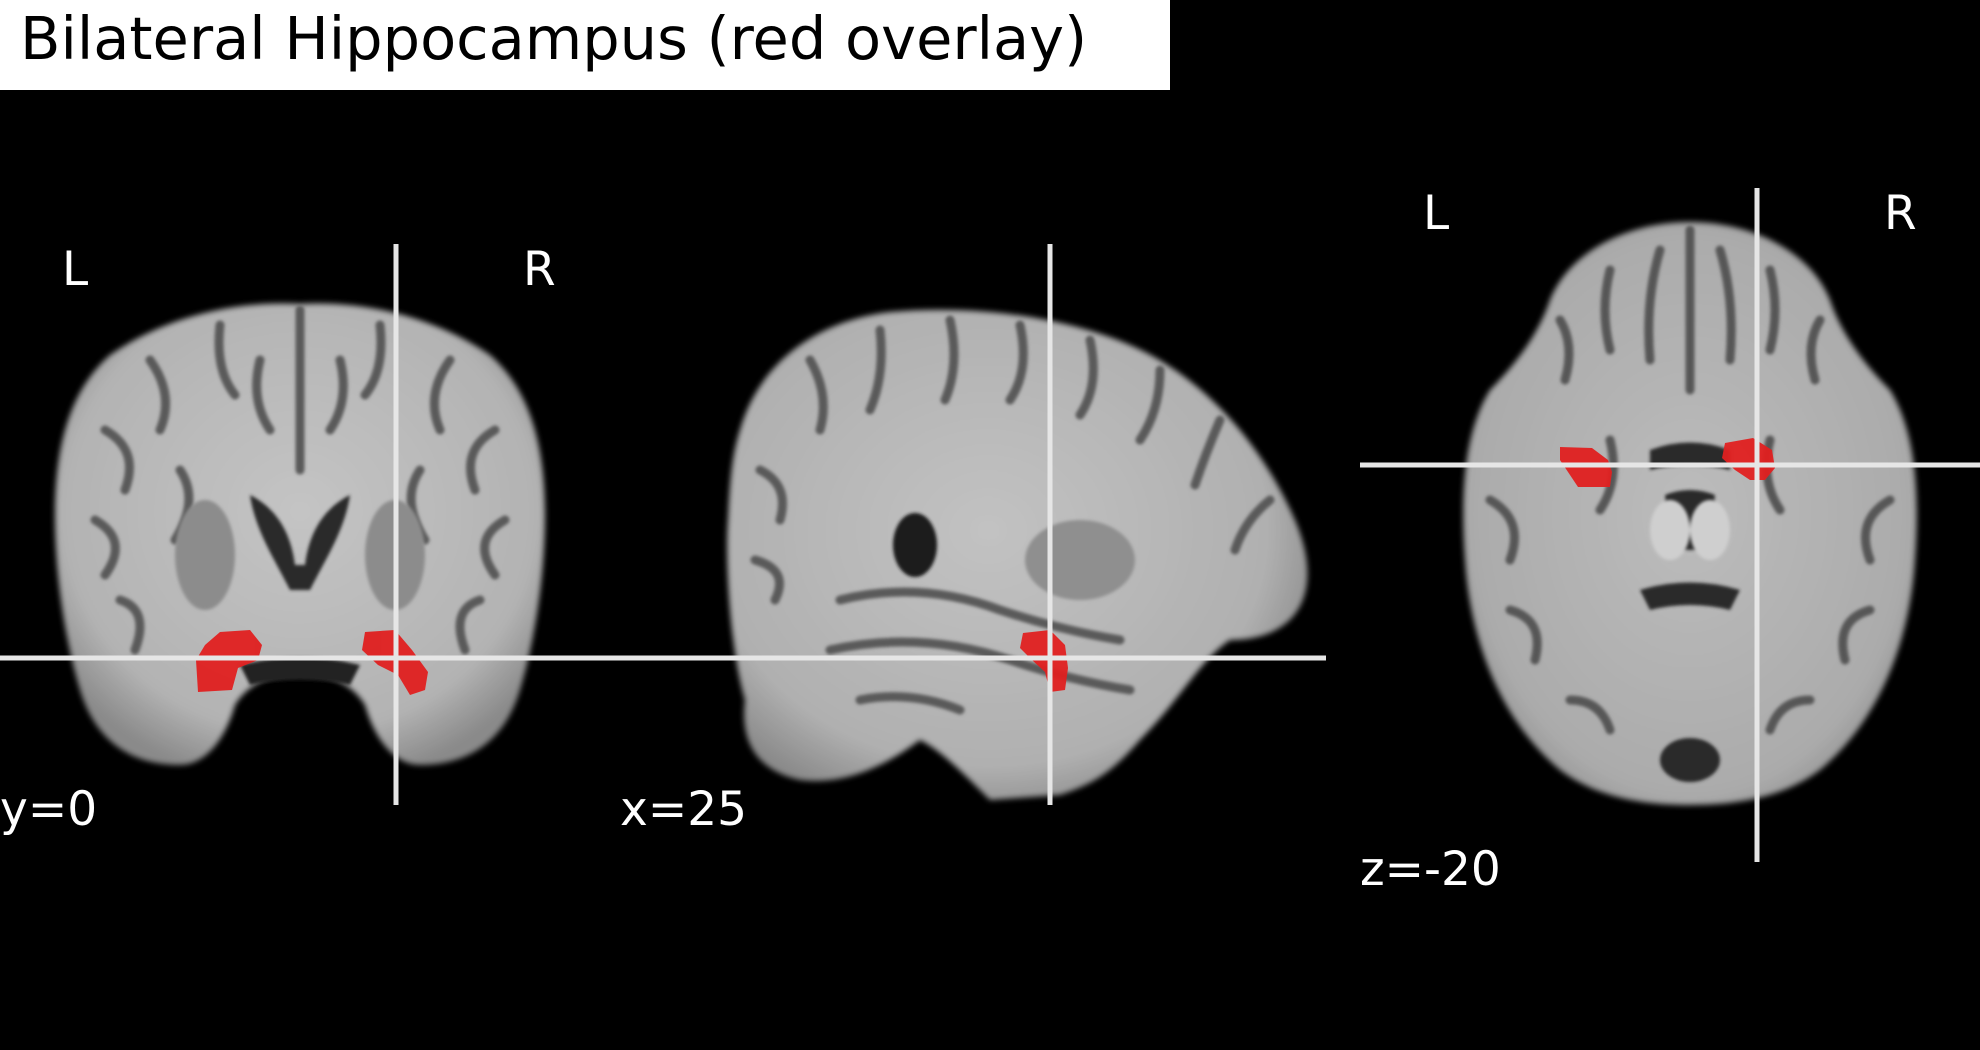 The image size is (1980, 1050). What do you see at coordinates (1017, 554) in the screenshot?
I see `sagittal-brain-slice` at bounding box center [1017, 554].